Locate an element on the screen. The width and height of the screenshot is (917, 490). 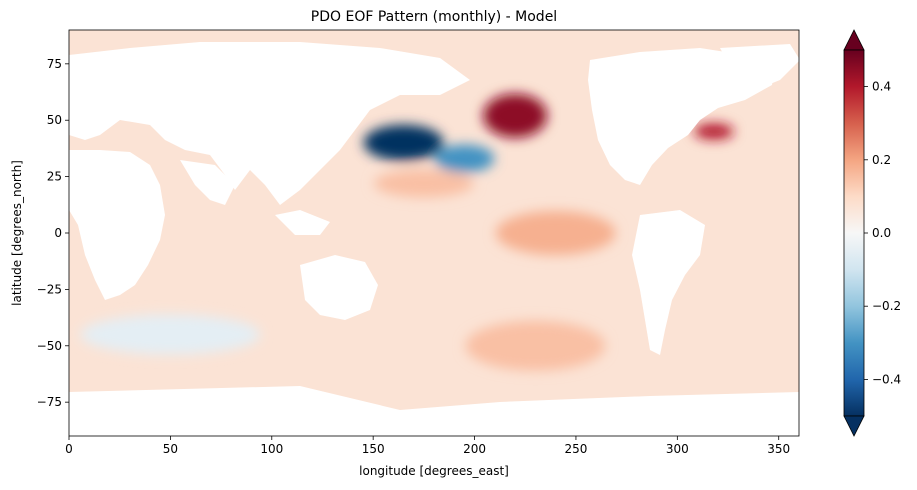
colorbar-tick-label: 0.4 is located at coordinates (881, 87).